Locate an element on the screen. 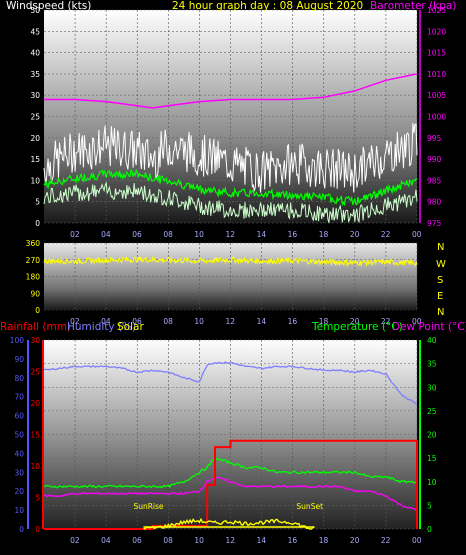 Image resolution: width=466 pixels, height=555 pixels. dir-xtick: 08 is located at coordinates (168, 321).